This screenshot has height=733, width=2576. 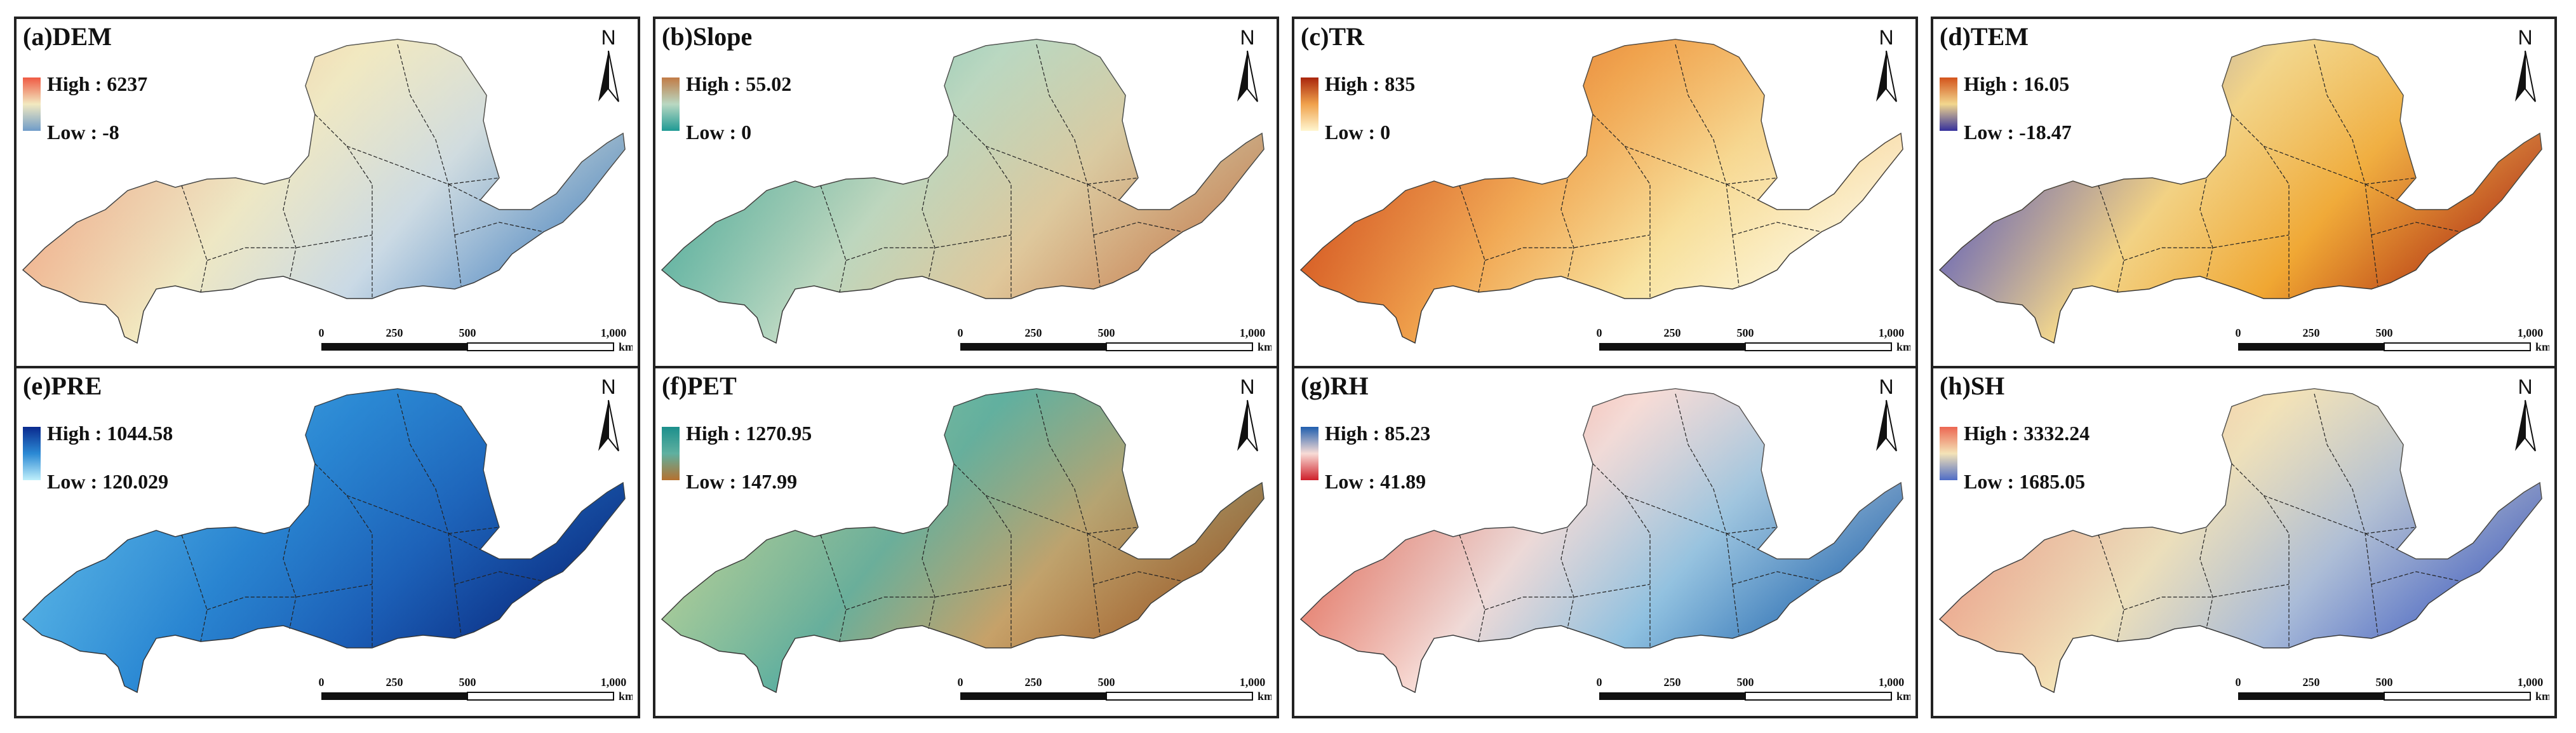 What do you see at coordinates (1370, 83) in the screenshot?
I see `legend-high-label: High : 835` at bounding box center [1370, 83].